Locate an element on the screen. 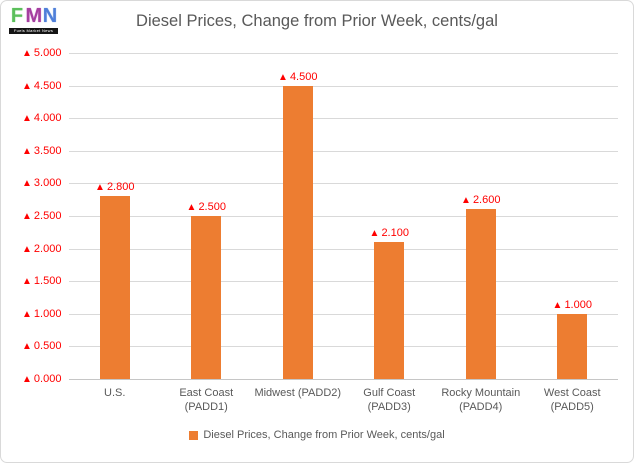 The width and height of the screenshot is (634, 463). y-tick-value: 5.000 is located at coordinates (47, 53).